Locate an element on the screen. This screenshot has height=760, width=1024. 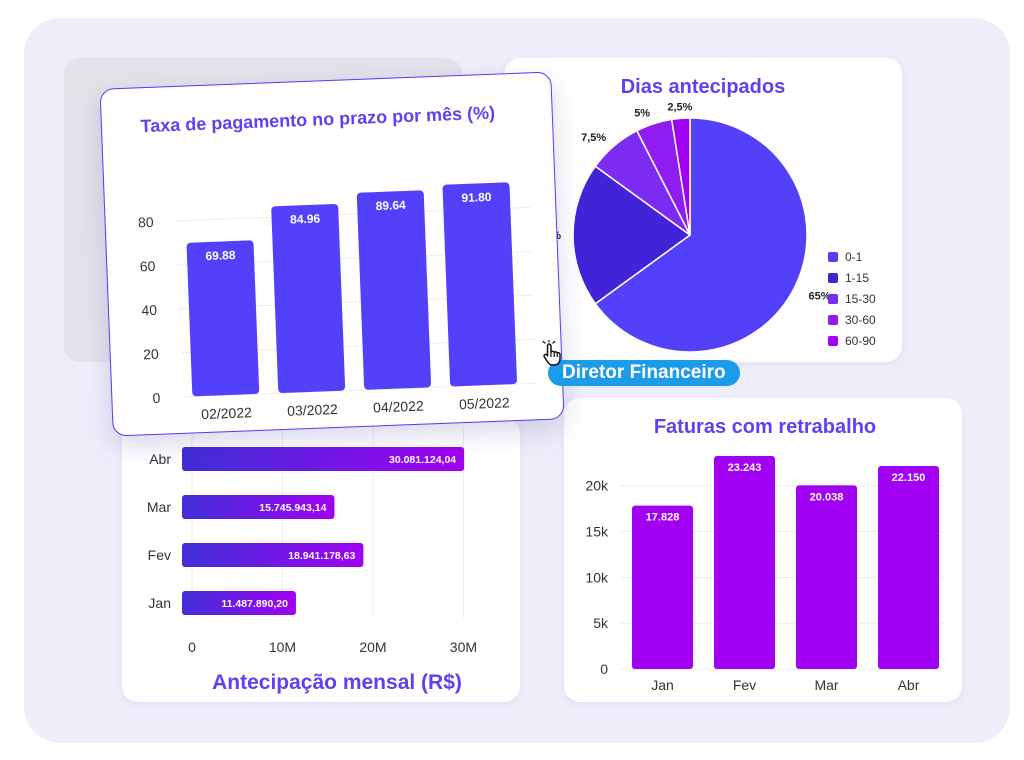
pie-data-label: 2,5% is located at coordinates (679, 107).